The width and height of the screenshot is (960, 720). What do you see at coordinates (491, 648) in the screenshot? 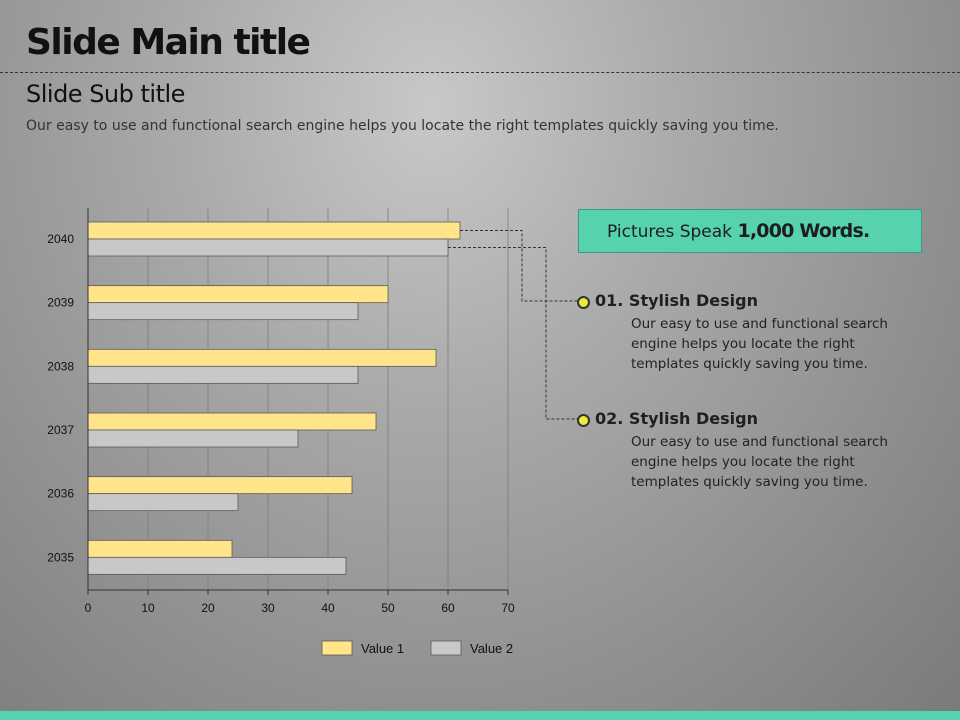
I see `legend-label-2: Value 2` at bounding box center [491, 648].